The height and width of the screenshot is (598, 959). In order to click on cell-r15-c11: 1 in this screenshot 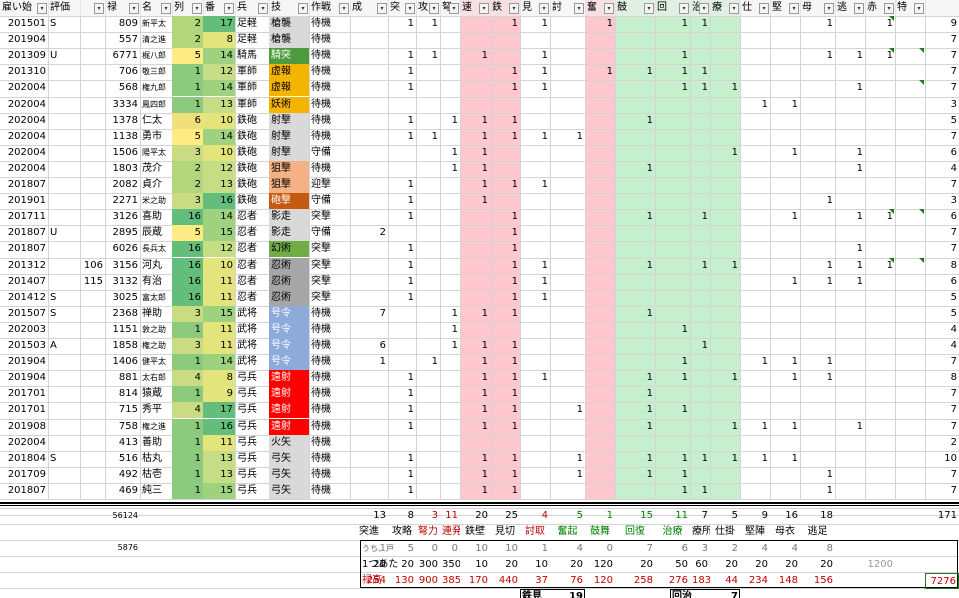, I will do `click(410, 265)`.